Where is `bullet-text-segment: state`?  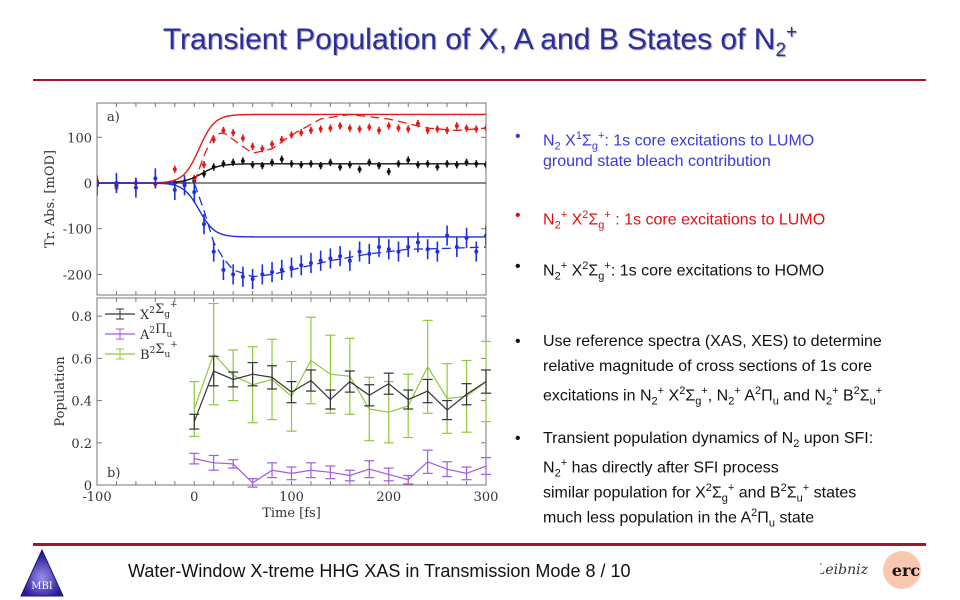
bullet-text-segment: state is located at coordinates (794, 518).